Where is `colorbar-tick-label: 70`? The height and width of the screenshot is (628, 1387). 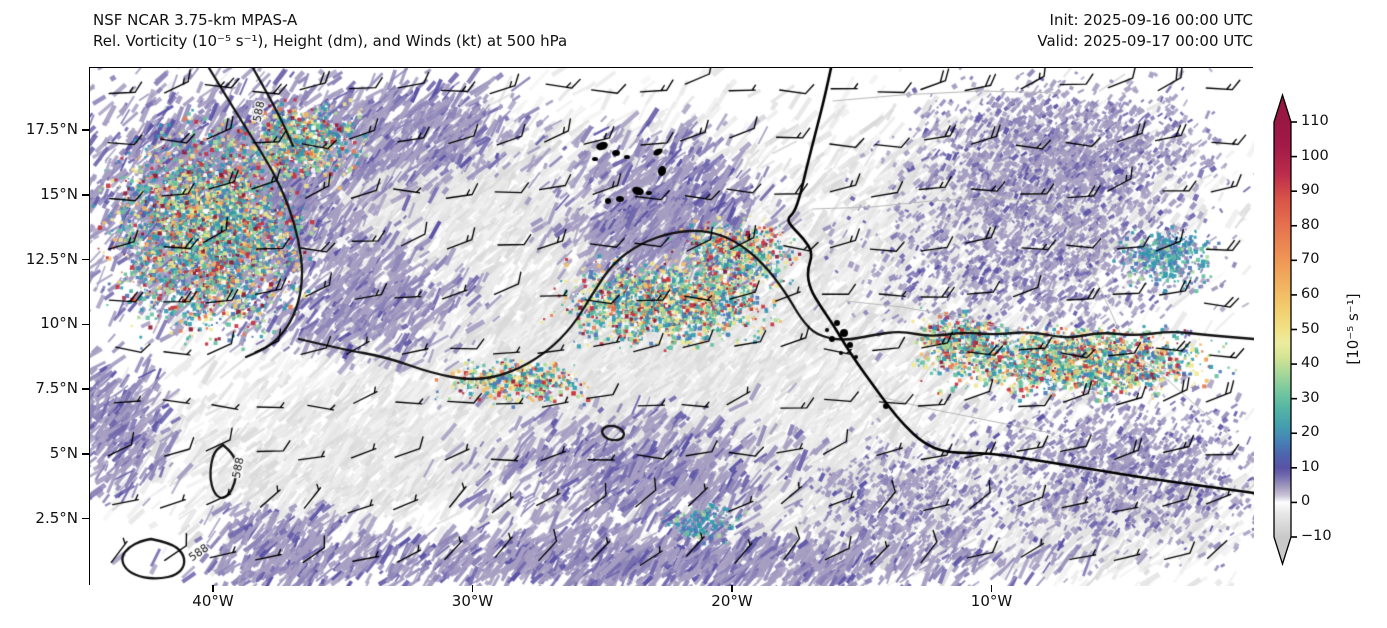
colorbar-tick-label: 70 is located at coordinates (1310, 259).